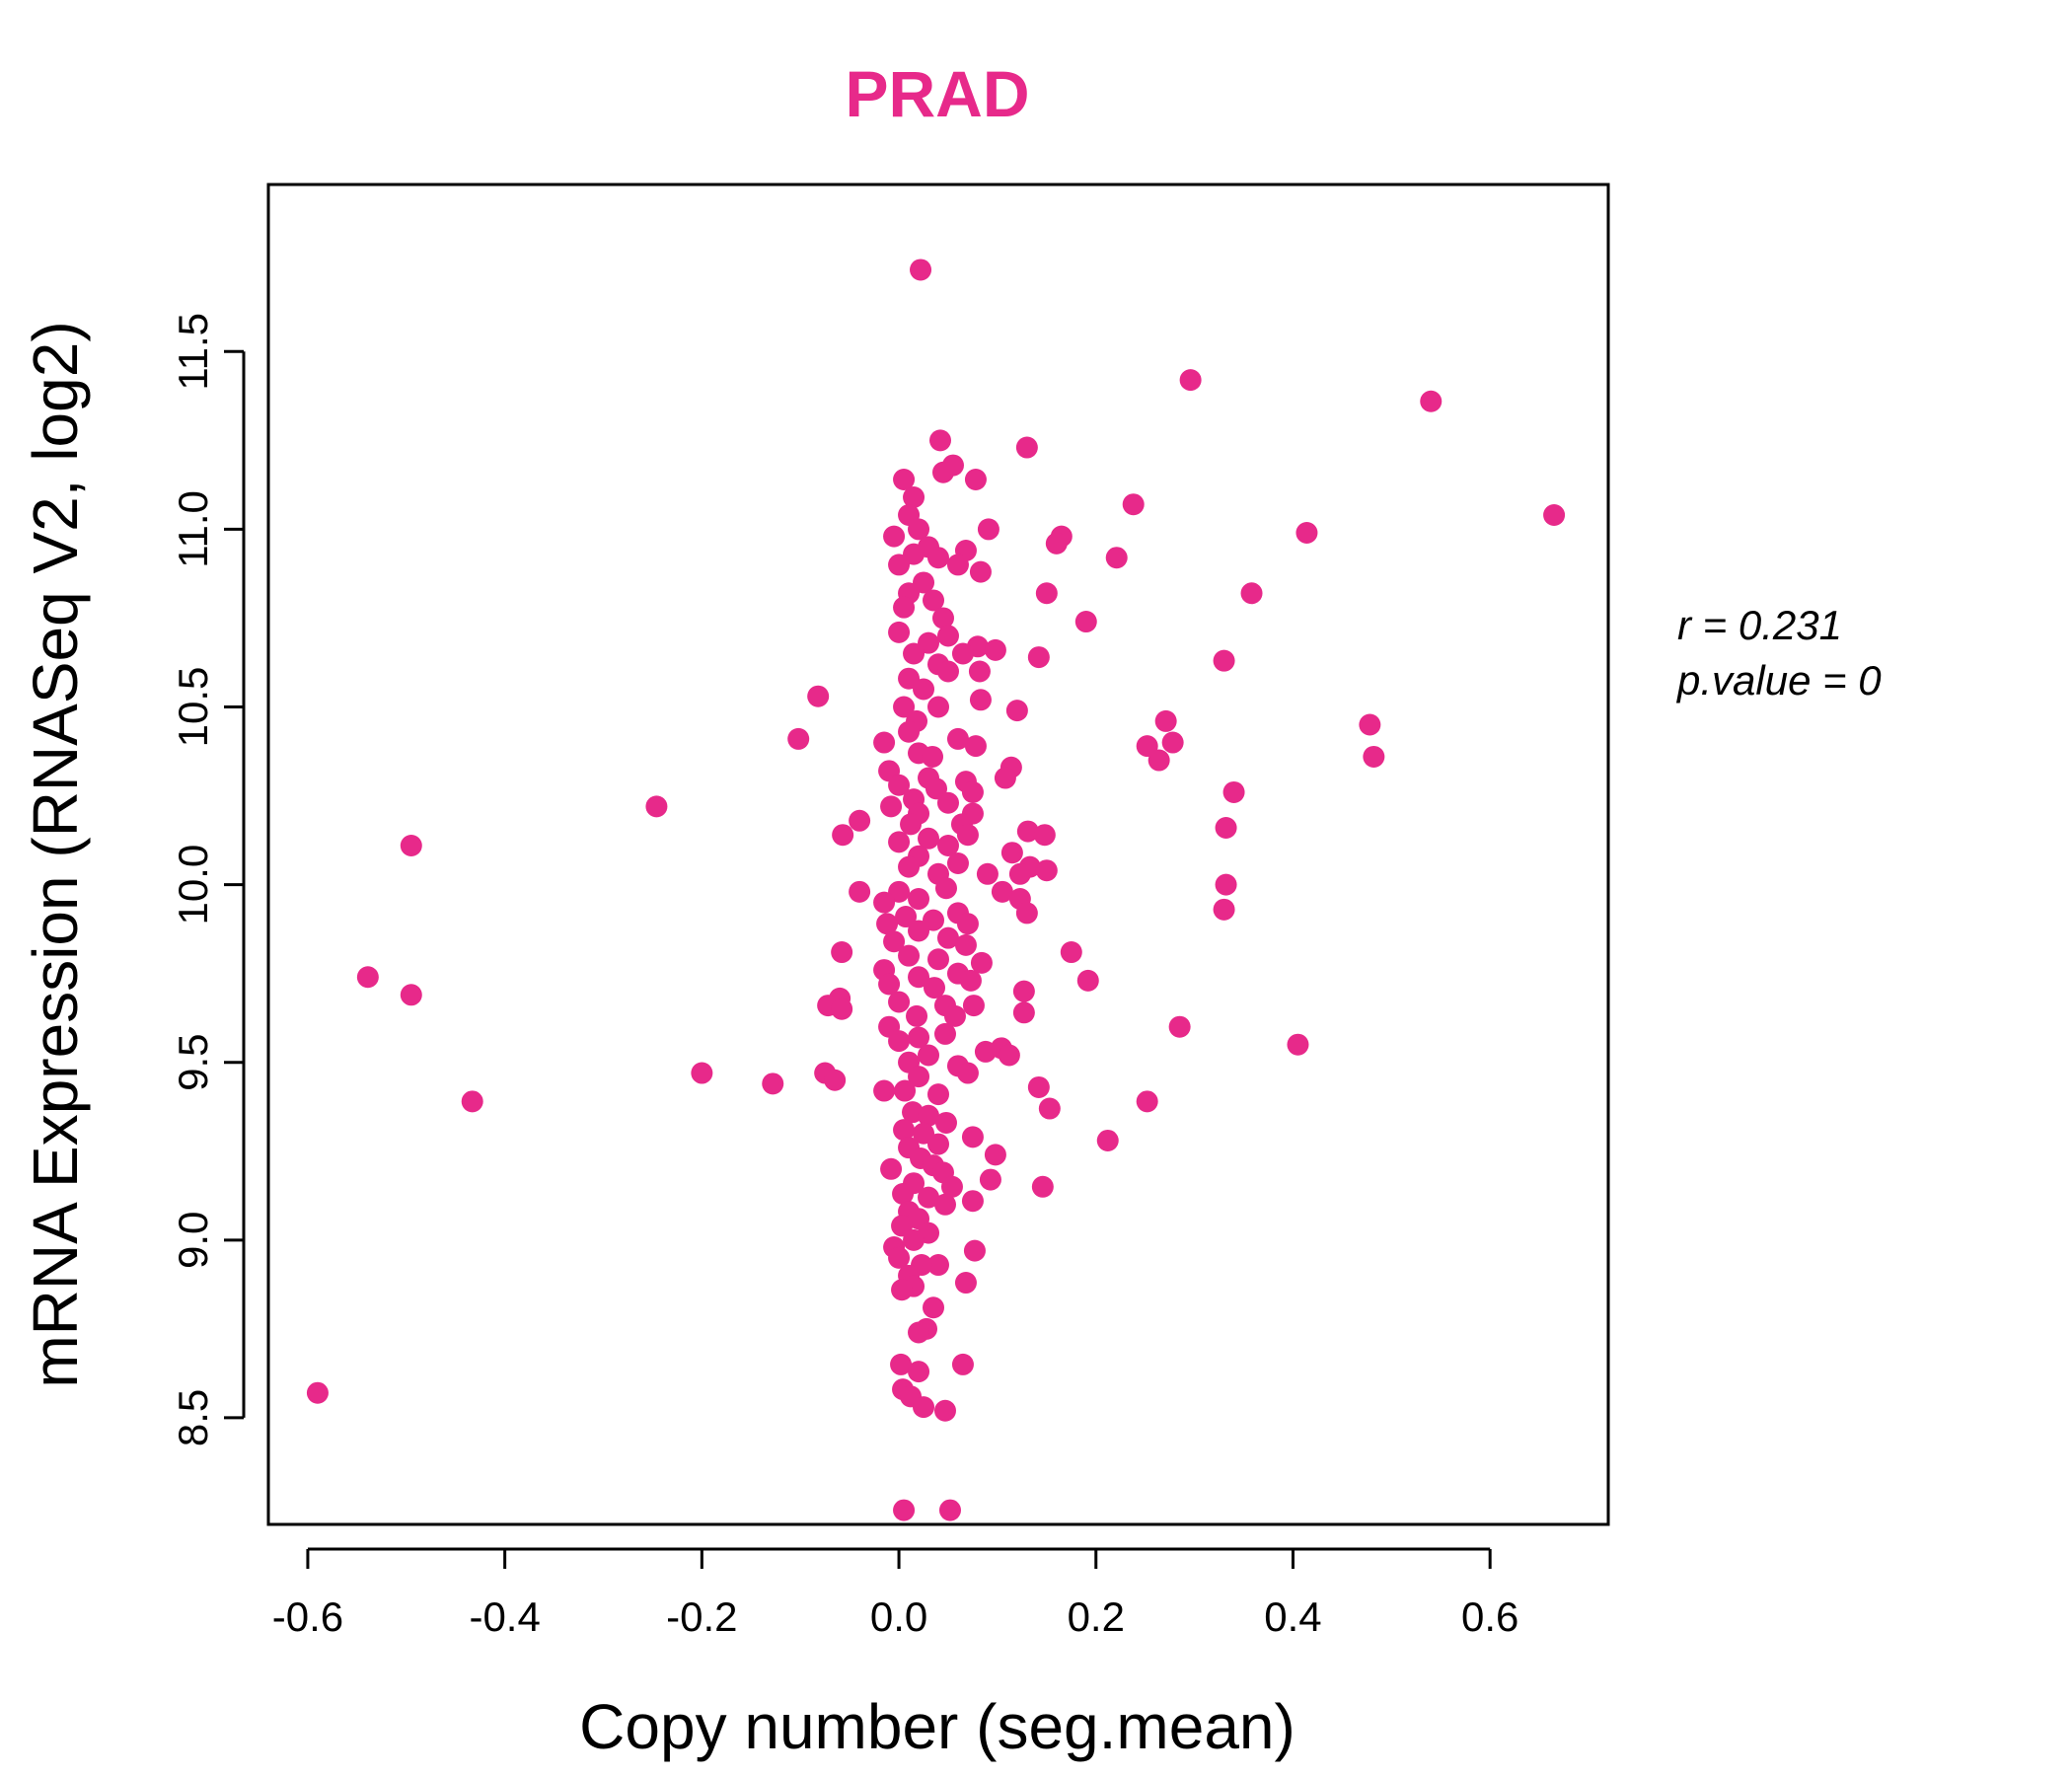 This screenshot has width=2072, height=1776. I want to click on y-tick-label: 8.5, so click(193, 1417).